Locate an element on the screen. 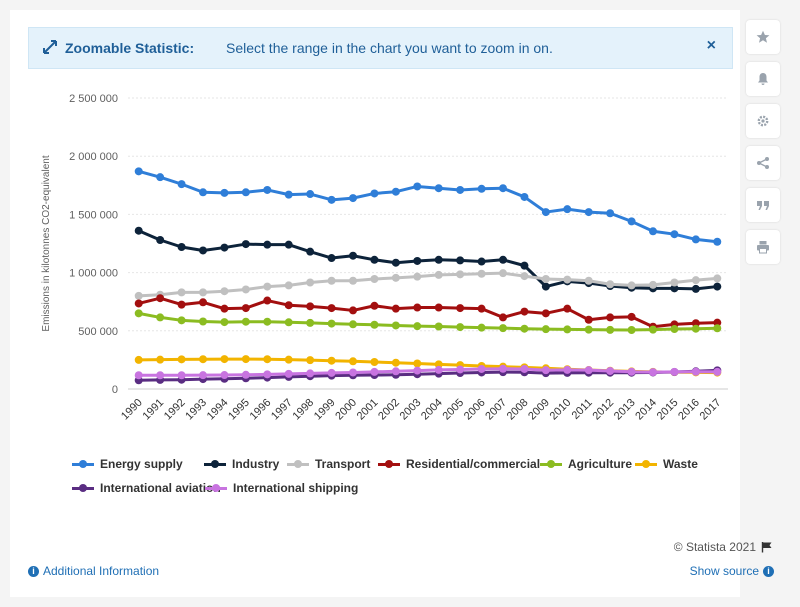 Image resolution: width=800 pixels, height=607 pixels. share-button is located at coordinates (763, 163).